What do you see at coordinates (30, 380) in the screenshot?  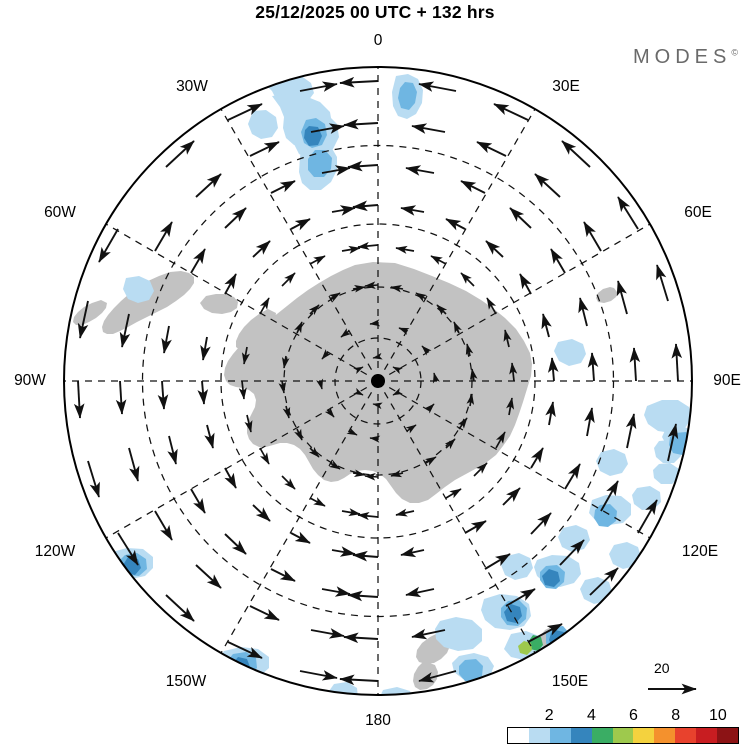 I see `longitude-label-90w: 90W` at bounding box center [30, 380].